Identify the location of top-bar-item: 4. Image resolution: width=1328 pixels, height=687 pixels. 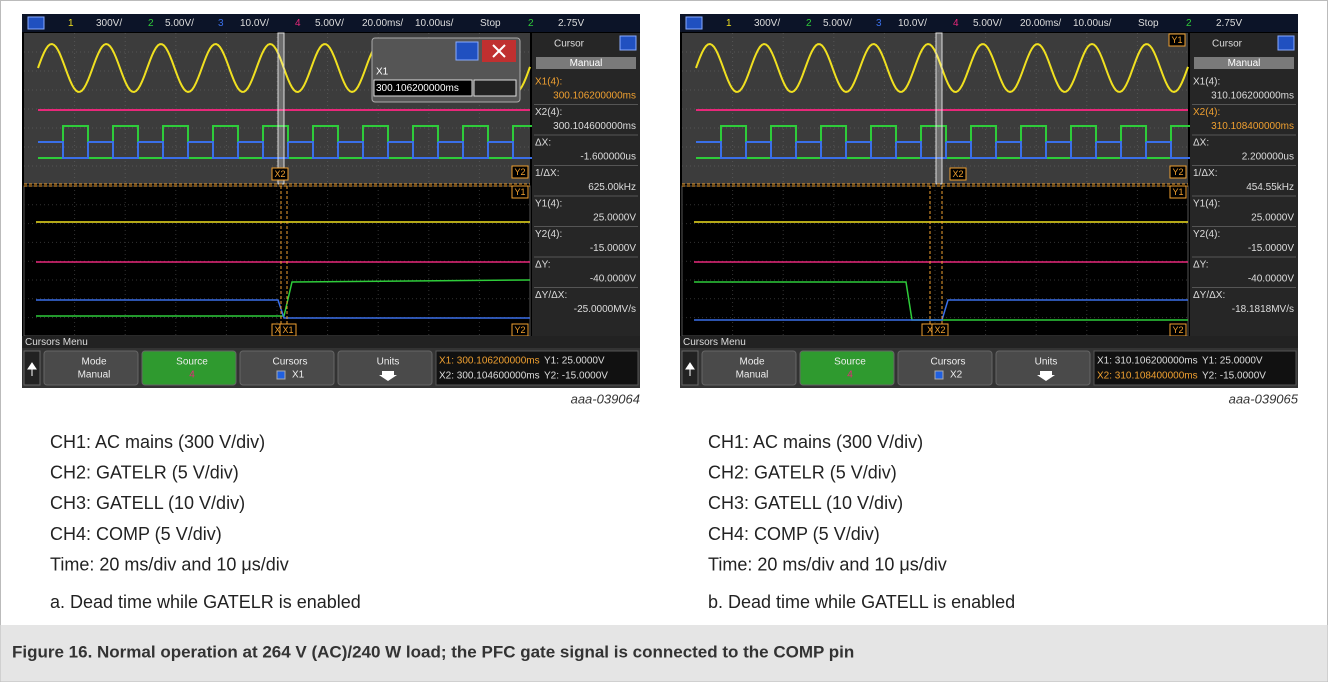
(298, 23).